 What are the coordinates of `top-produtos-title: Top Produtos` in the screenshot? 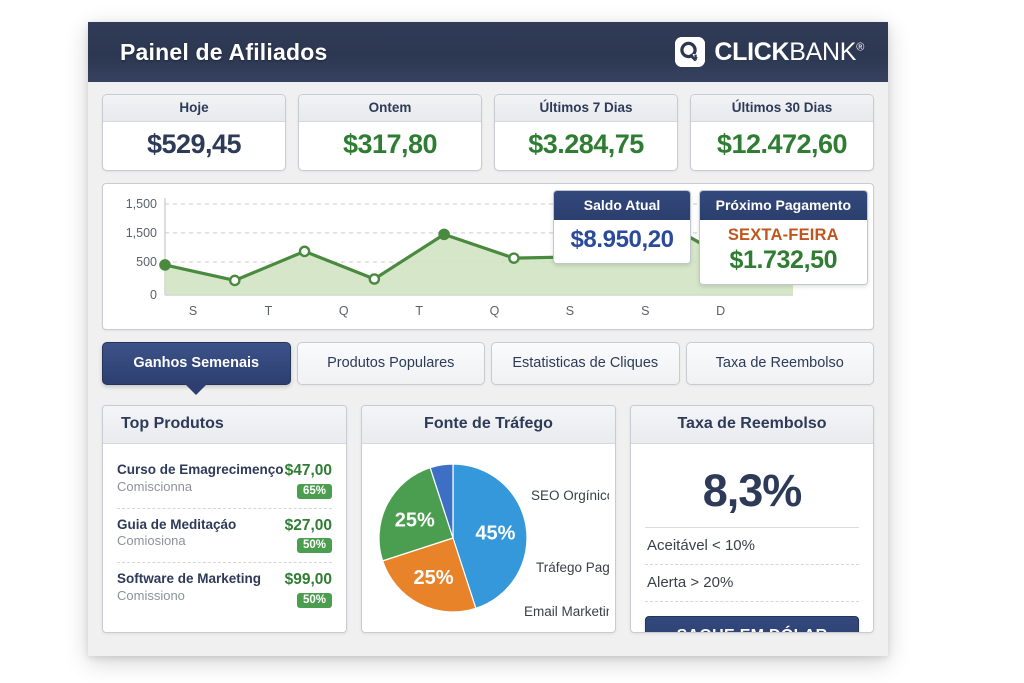 It's located at (224, 425).